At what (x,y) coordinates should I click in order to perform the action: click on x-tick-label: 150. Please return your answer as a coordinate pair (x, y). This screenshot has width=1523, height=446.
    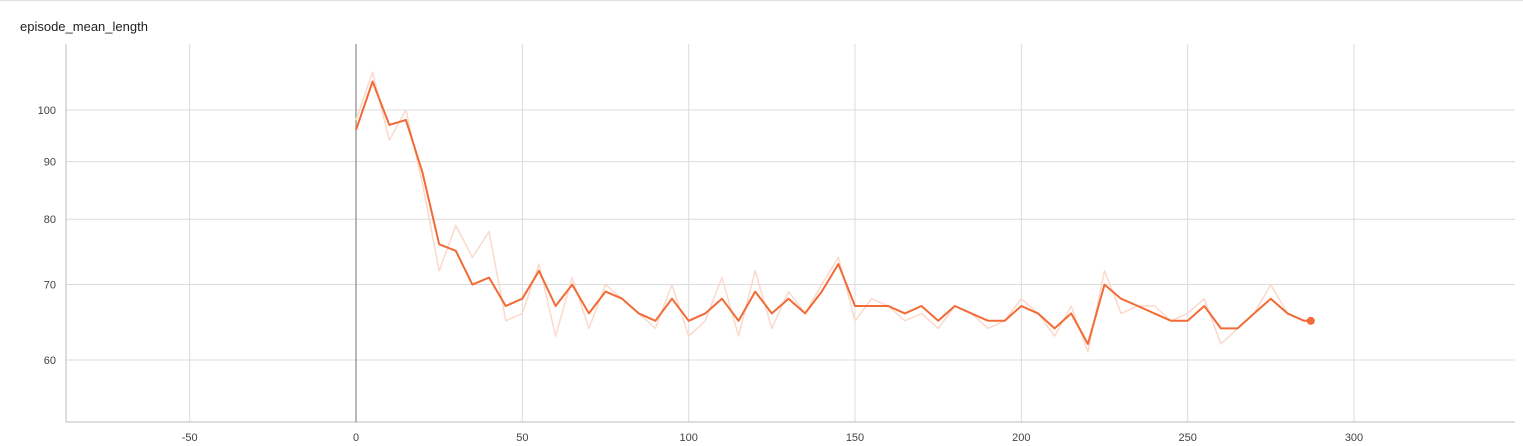
    Looking at the image, I should click on (855, 438).